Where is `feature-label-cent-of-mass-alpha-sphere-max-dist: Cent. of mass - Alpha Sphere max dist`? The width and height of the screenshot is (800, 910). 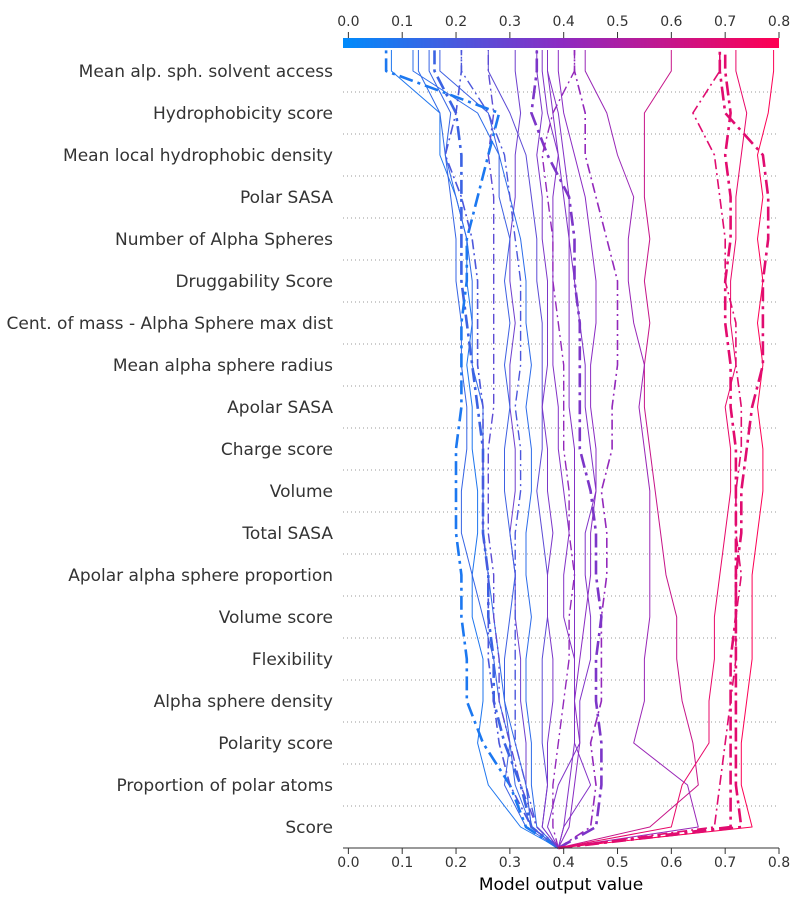 feature-label-cent-of-mass-alpha-sphere-max-dist: Cent. of mass - Alpha Sphere max dist is located at coordinates (169, 324).